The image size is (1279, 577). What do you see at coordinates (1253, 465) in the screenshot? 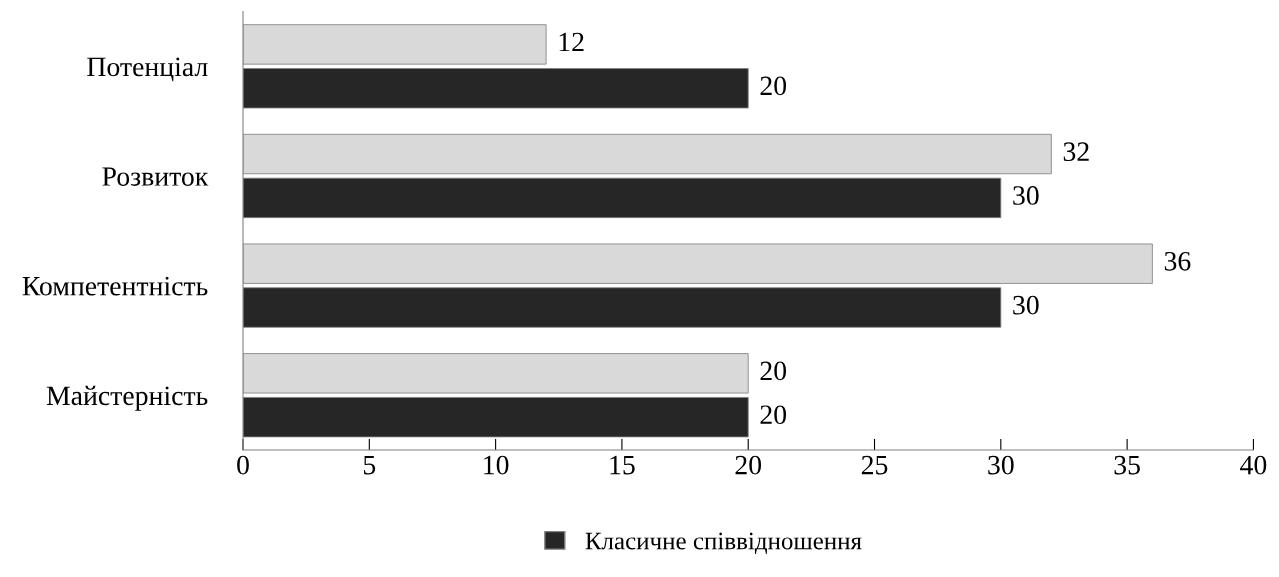
I see `x-tick-label: 40` at bounding box center [1253, 465].